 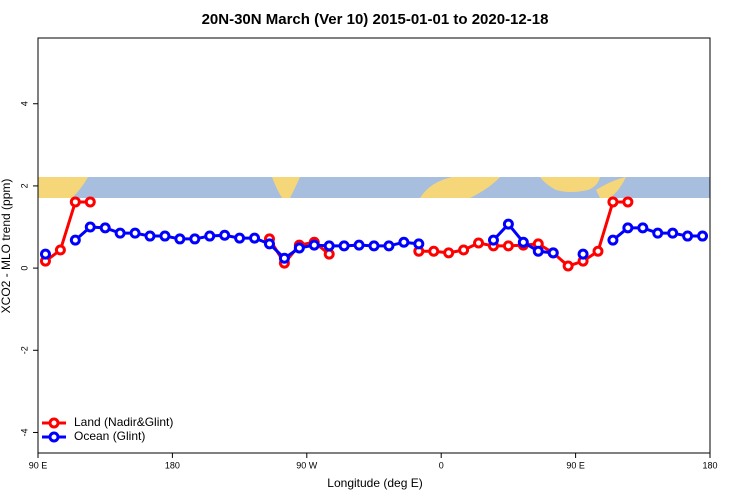 What do you see at coordinates (374, 483) in the screenshot?
I see `x-axis-label: Longitude (deg E)` at bounding box center [374, 483].